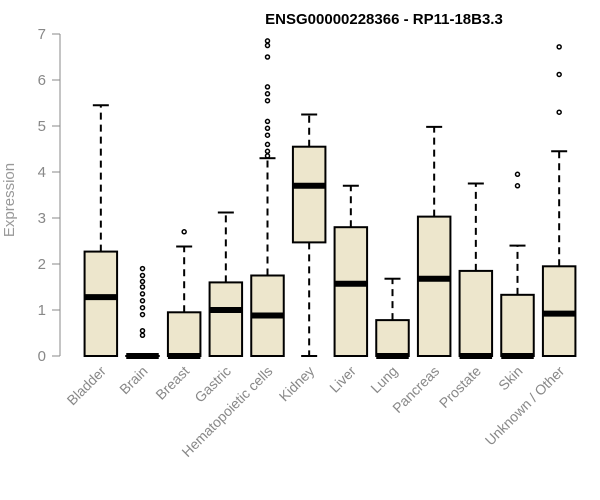  What do you see at coordinates (559, 200) in the screenshot?
I see `box-unknown-other` at bounding box center [559, 200].